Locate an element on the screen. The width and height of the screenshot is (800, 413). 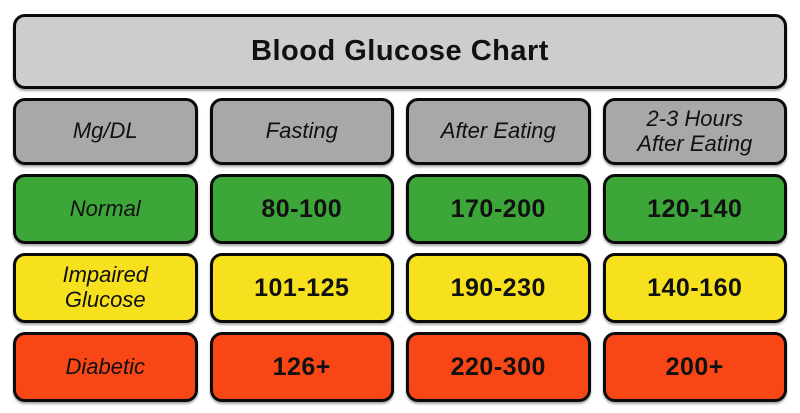
value-diabetic-2-3-hours: 200+ is located at coordinates (694, 367).